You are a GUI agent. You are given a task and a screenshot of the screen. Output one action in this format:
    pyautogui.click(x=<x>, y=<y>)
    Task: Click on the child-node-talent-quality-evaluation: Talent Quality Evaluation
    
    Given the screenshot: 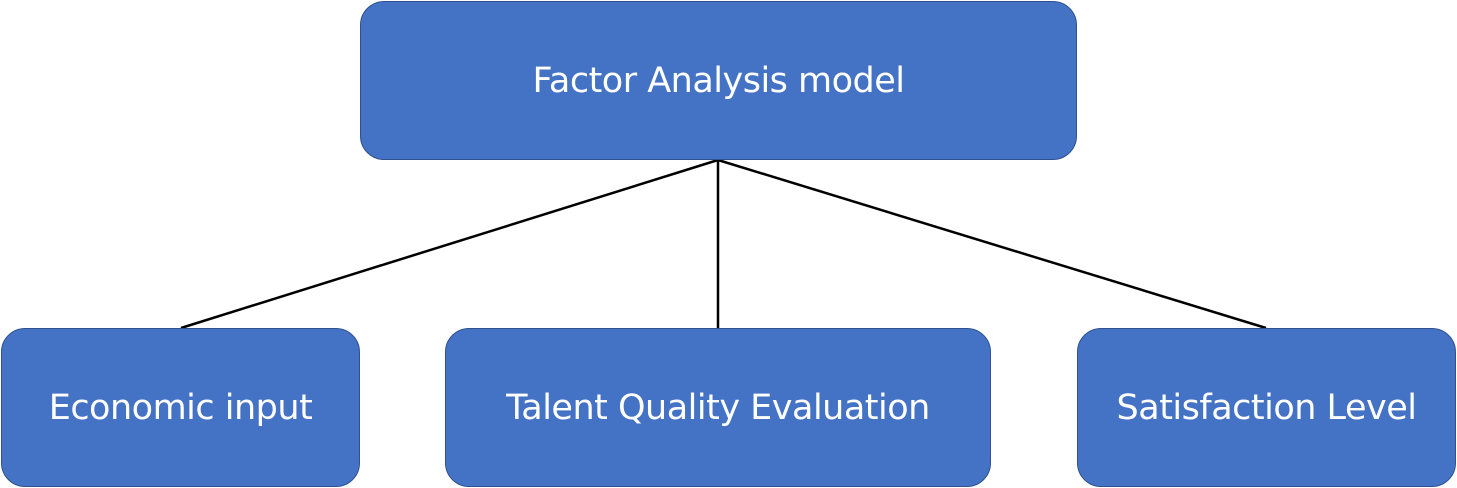 What is the action you would take?
    pyautogui.click(x=718, y=407)
    